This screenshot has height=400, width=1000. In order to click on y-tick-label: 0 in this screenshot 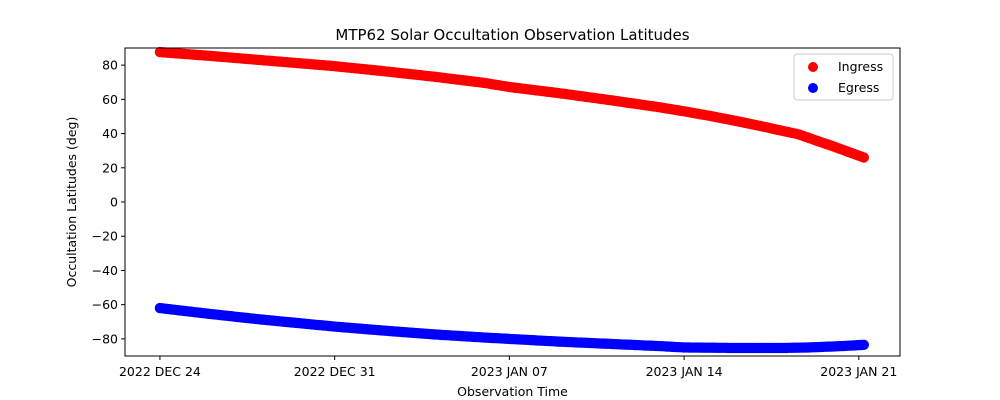, I will do `click(114, 202)`.